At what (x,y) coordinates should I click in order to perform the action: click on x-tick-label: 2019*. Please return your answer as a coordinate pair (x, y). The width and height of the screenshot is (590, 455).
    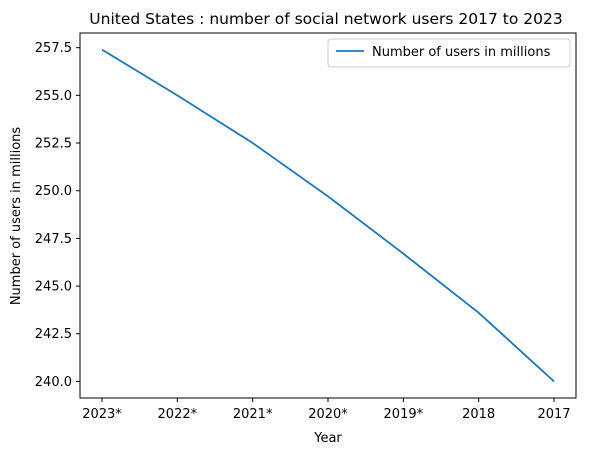
    Looking at the image, I should click on (404, 414).